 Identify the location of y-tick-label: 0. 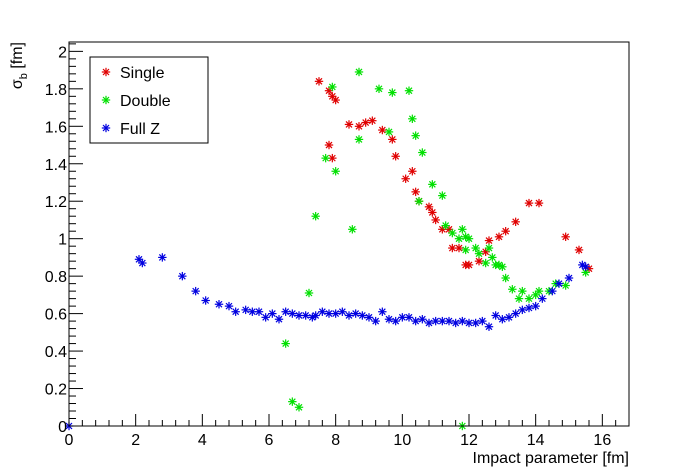
(62, 427).